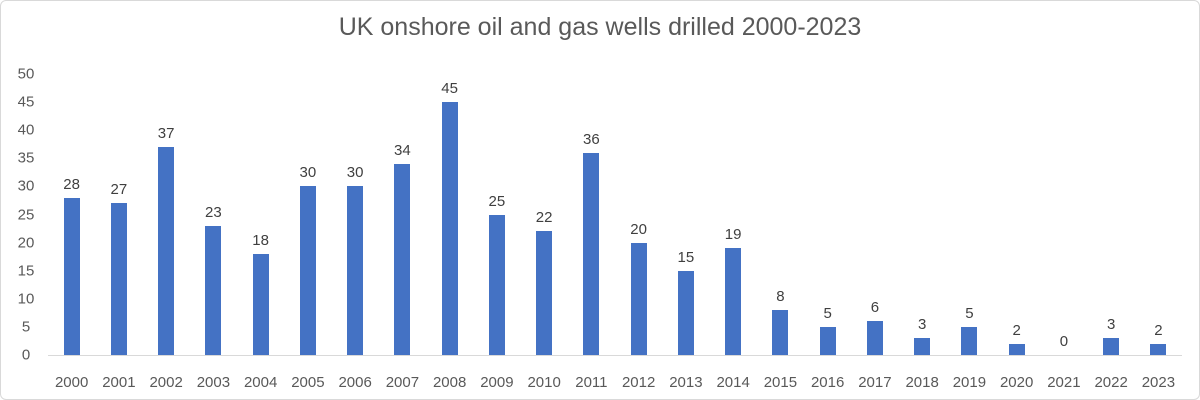 Image resolution: width=1200 pixels, height=400 pixels. Describe the element at coordinates (615, 355) in the screenshot. I see `x-axis-line` at that location.